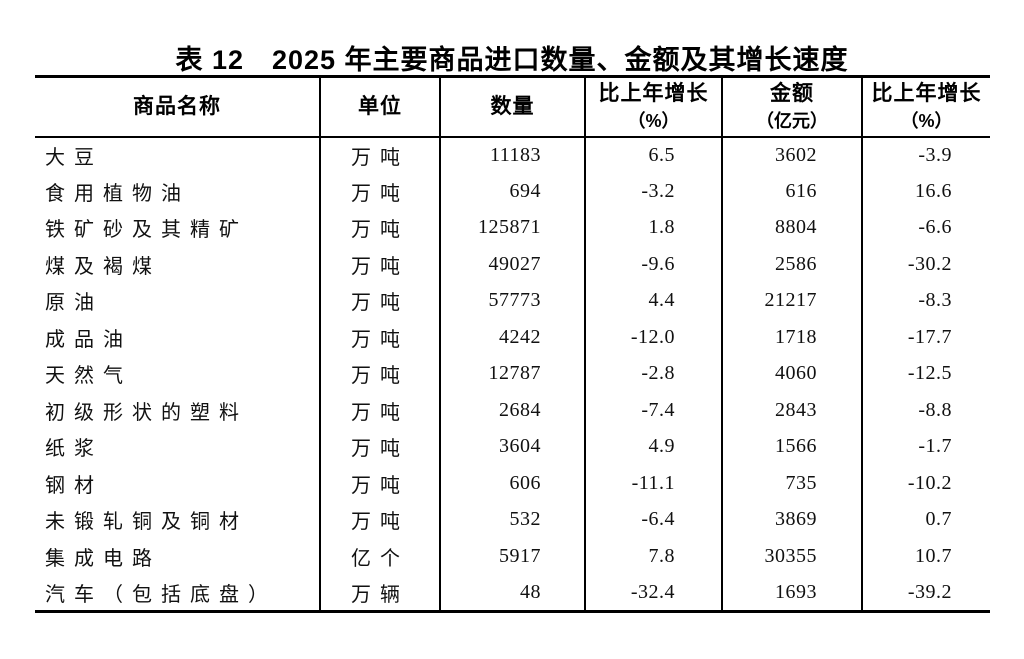 The height and width of the screenshot is (659, 1024). What do you see at coordinates (654, 337) in the screenshot?
I see `commodity-qty-growth: -12.0` at bounding box center [654, 337].